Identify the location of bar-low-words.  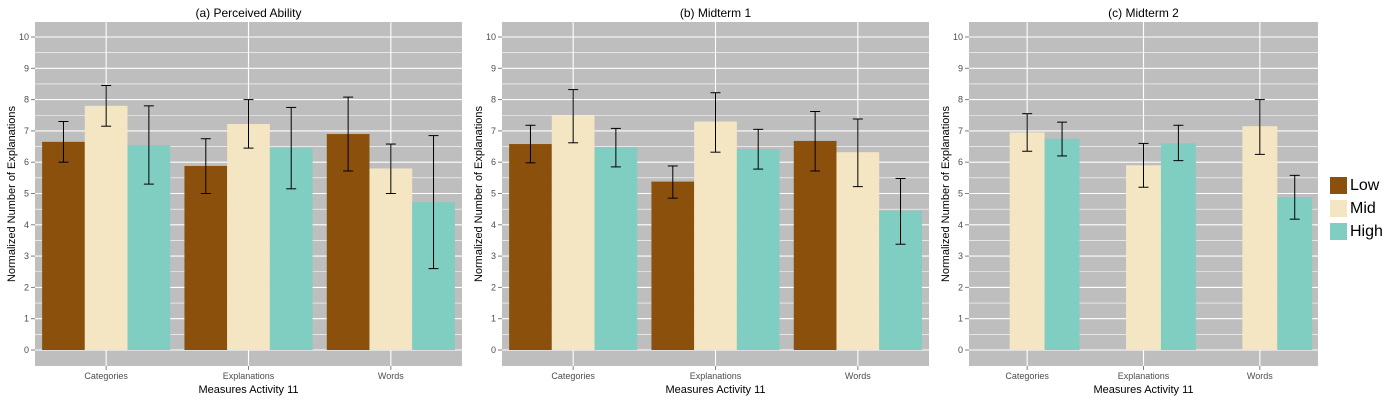
(815, 245).